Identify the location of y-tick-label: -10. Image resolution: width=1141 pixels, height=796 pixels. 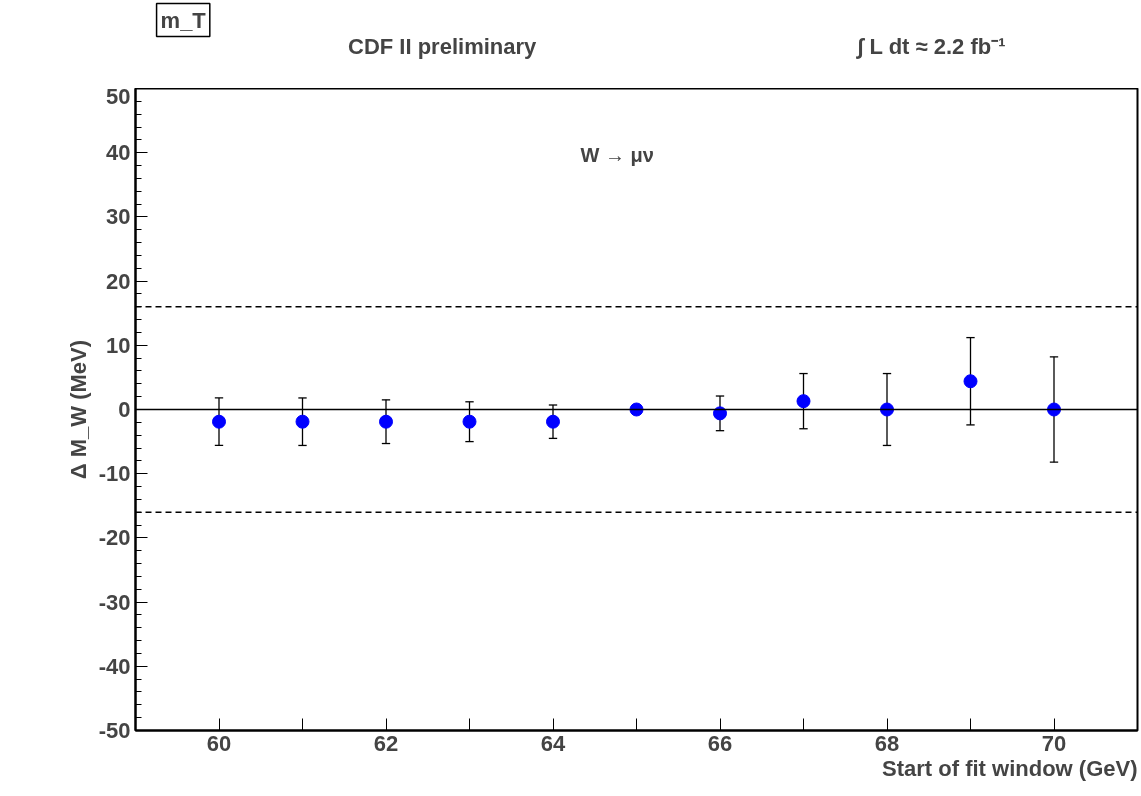
(114, 474).